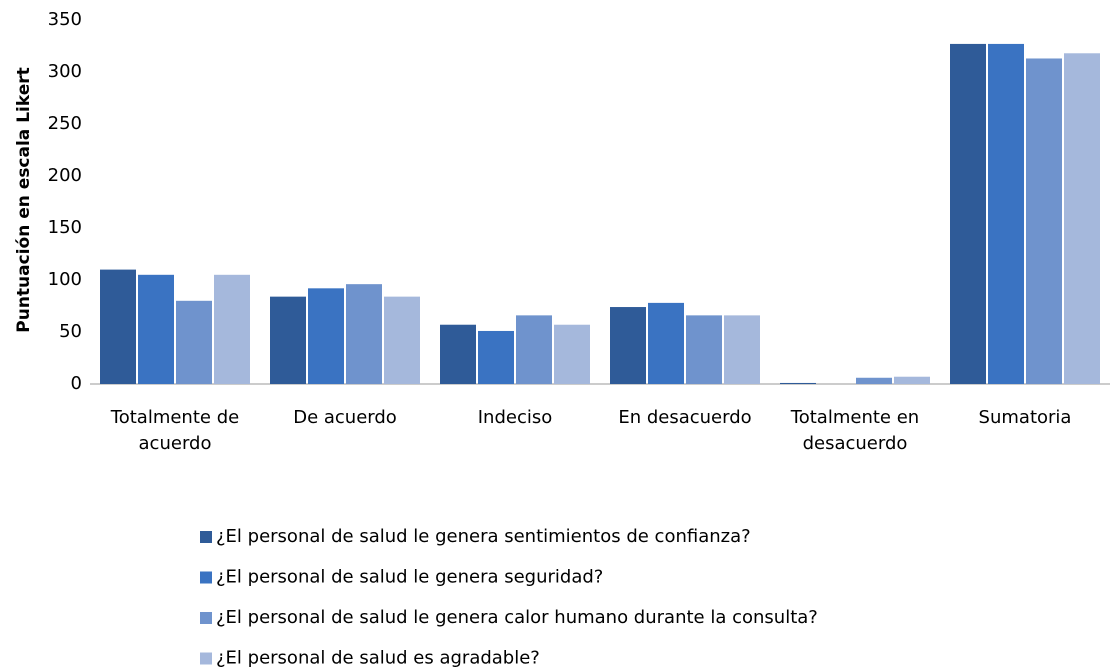 This screenshot has width=1114, height=671. Describe the element at coordinates (65, 19) in the screenshot. I see `y-tick-label: 350` at that location.